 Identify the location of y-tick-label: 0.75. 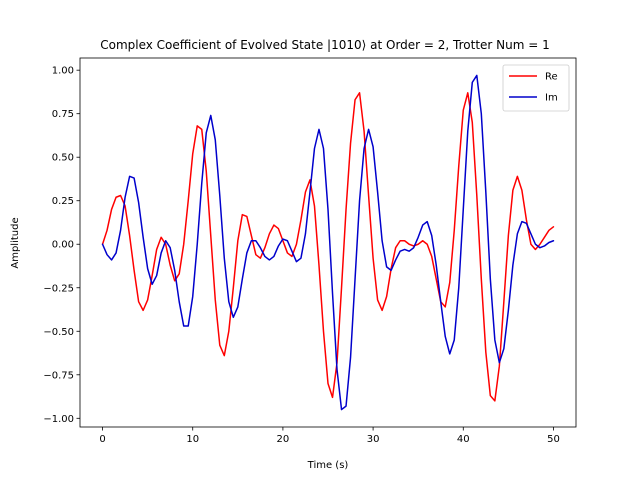
(63, 114).